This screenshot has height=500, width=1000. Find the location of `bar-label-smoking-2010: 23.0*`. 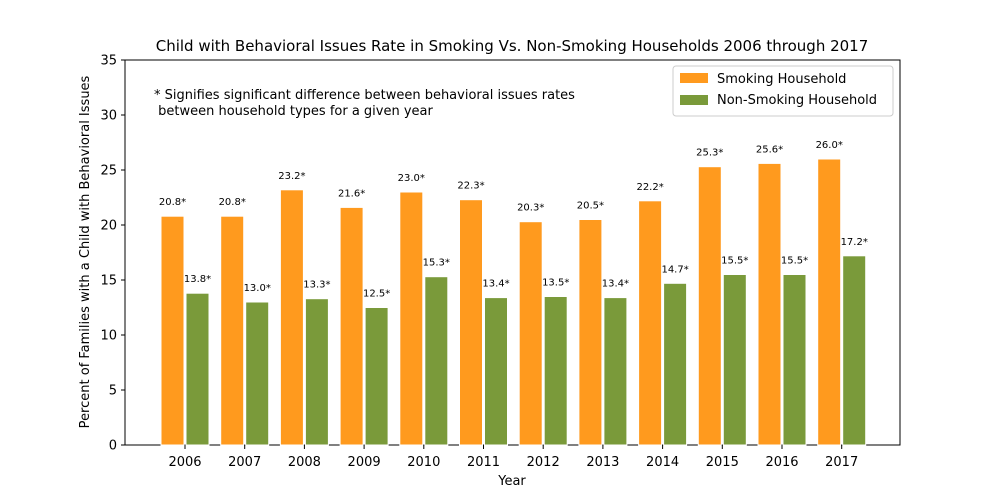

bar-label-smoking-2010: 23.0* is located at coordinates (411, 178).